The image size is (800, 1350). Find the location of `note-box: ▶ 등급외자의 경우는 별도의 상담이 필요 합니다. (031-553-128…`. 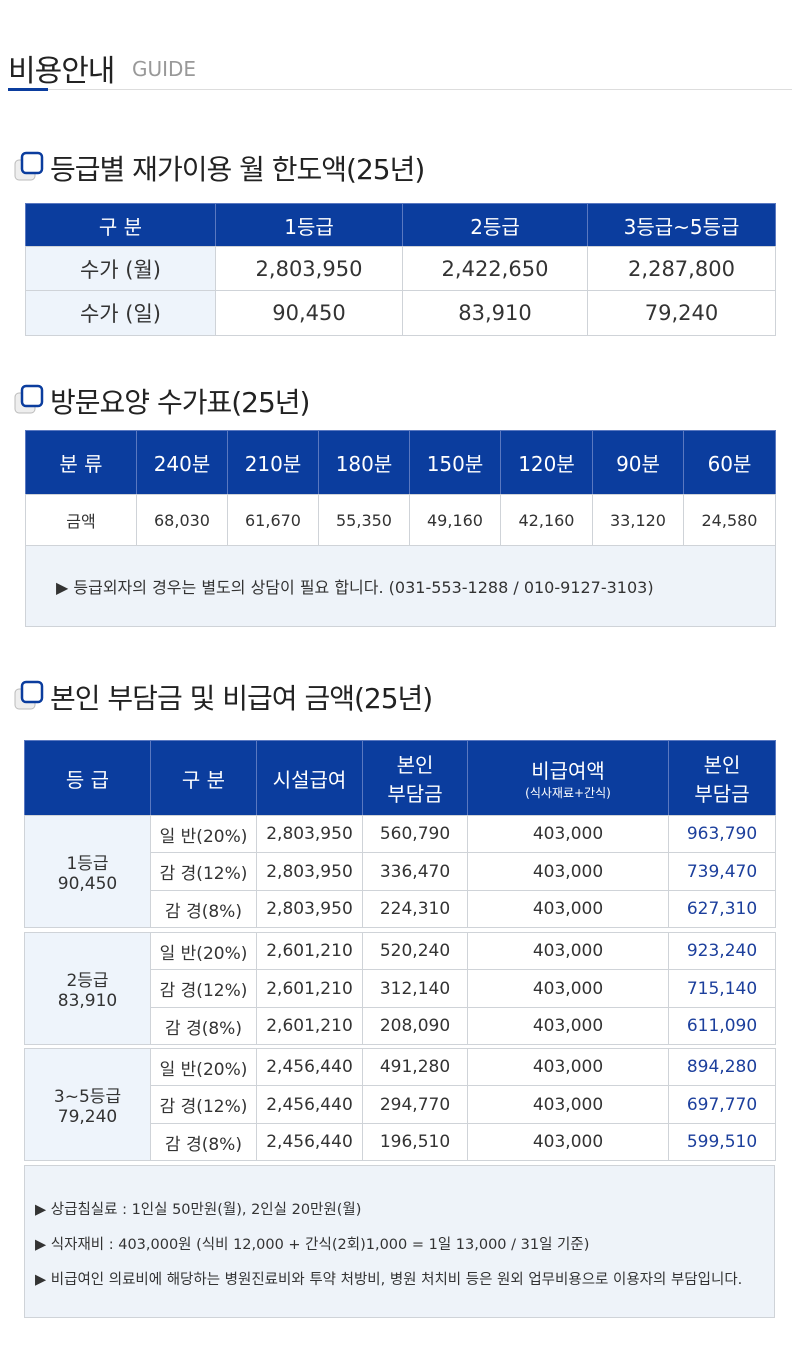

note-box: ▶ 등급외자의 경우는 별도의 상담이 필요 합니다. (031-553-128… is located at coordinates (400, 586).